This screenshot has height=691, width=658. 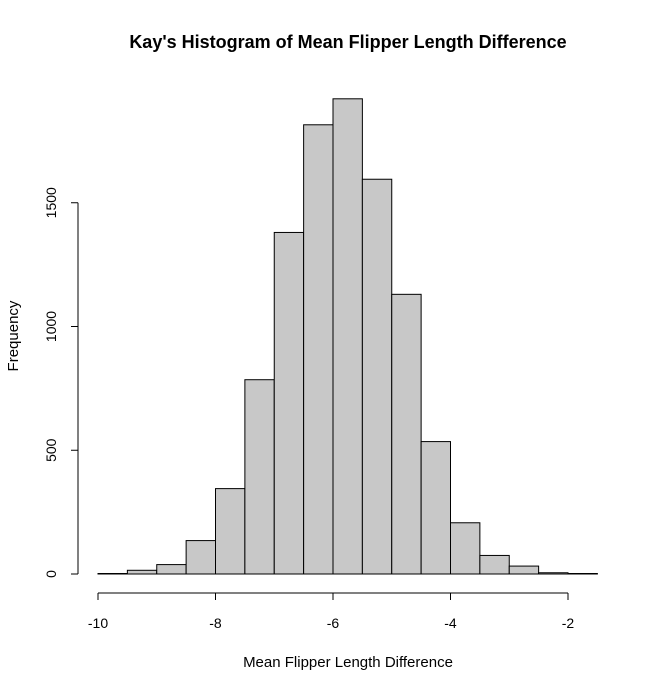 I want to click on x-tick-label: -4, so click(x=450, y=623).